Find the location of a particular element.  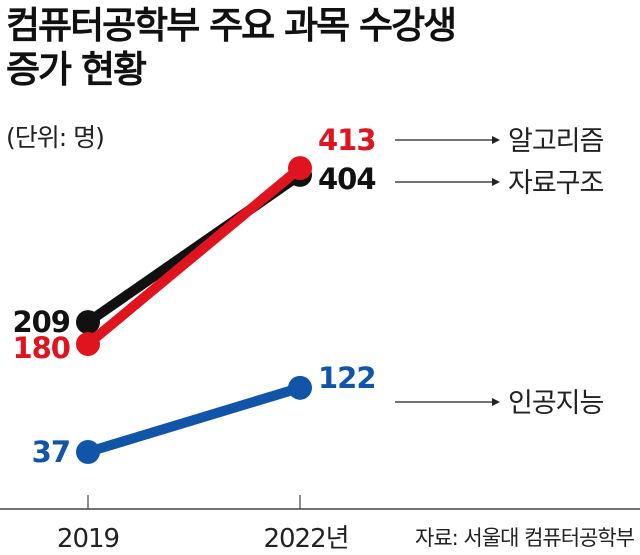

data-label: 413 is located at coordinates (347, 140).